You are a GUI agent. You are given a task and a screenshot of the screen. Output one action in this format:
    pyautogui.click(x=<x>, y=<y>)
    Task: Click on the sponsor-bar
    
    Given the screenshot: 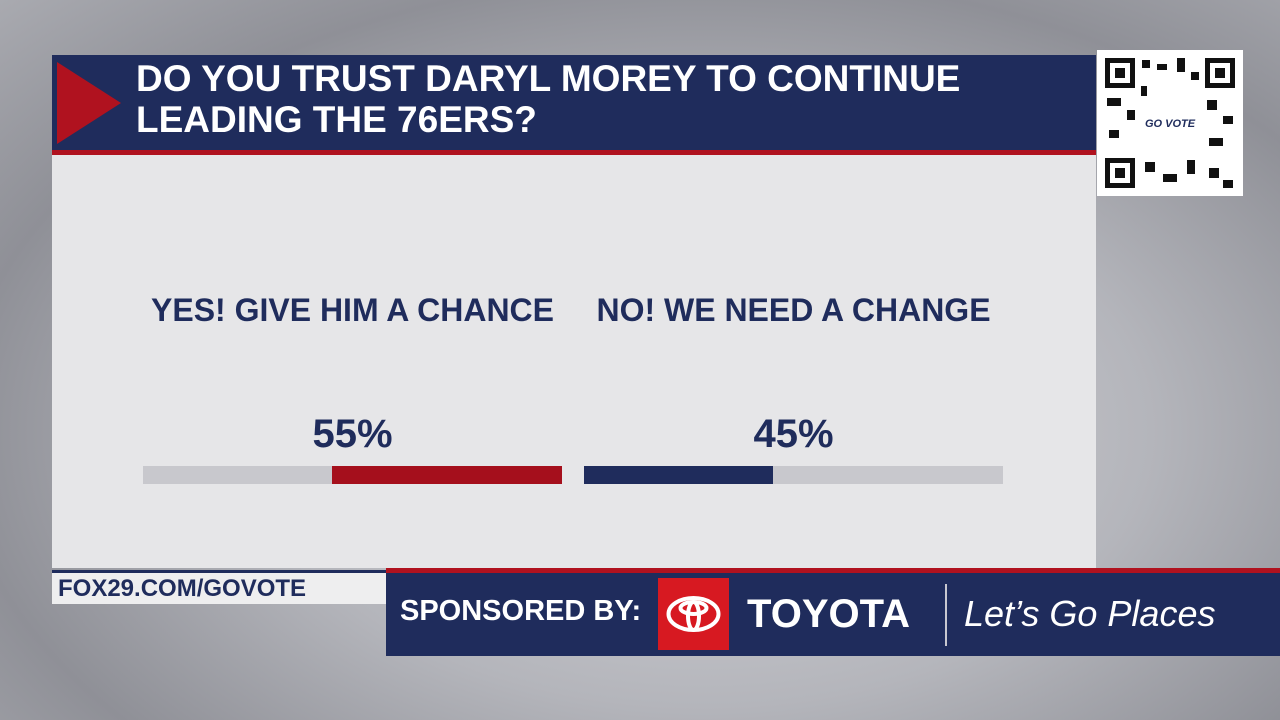 What is the action you would take?
    pyautogui.click(x=833, y=612)
    